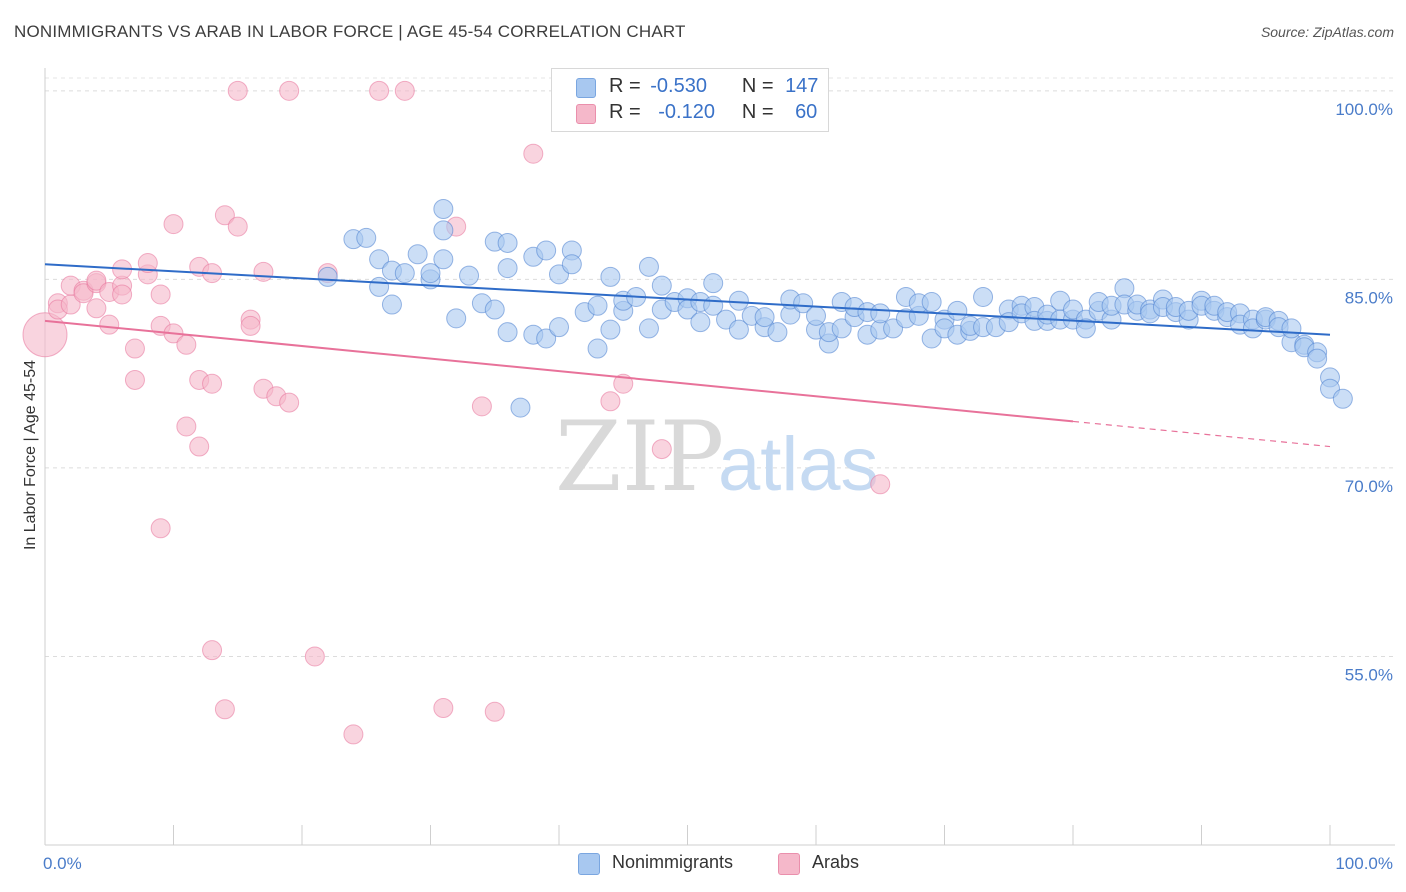 This screenshot has width=1406, height=892. Describe the element at coordinates (62, 863) in the screenshot. I see `x-tick-label: 0.0%` at that location.